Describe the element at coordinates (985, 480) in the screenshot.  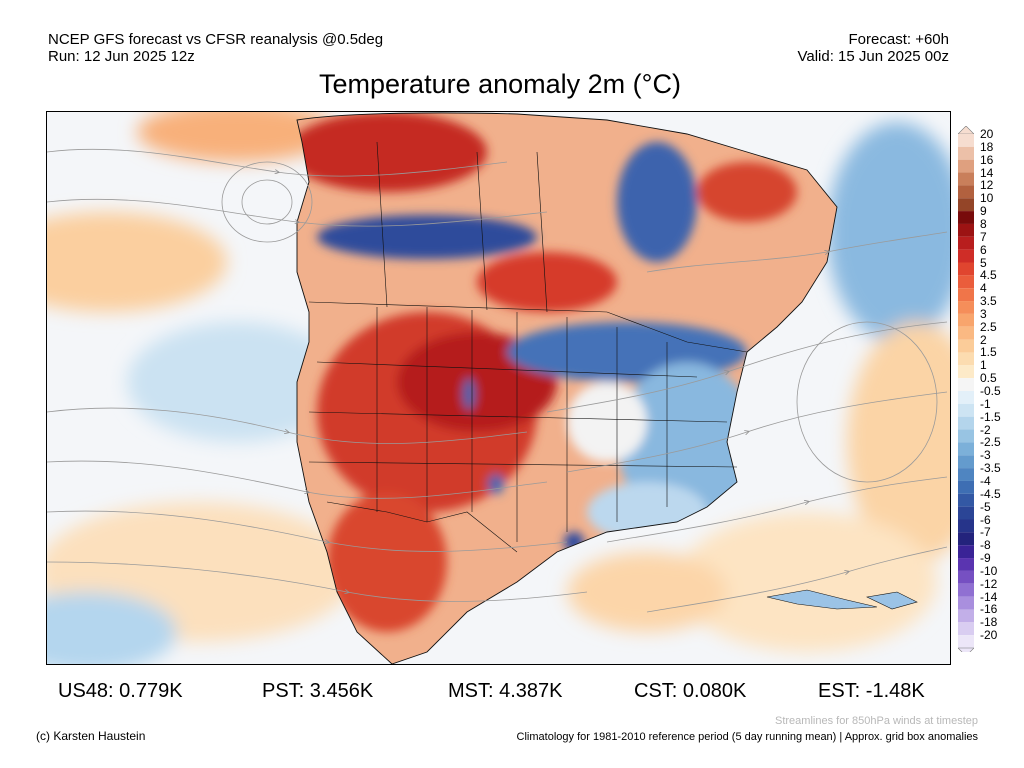
I see `colorbar-tick-label: -4` at that location.